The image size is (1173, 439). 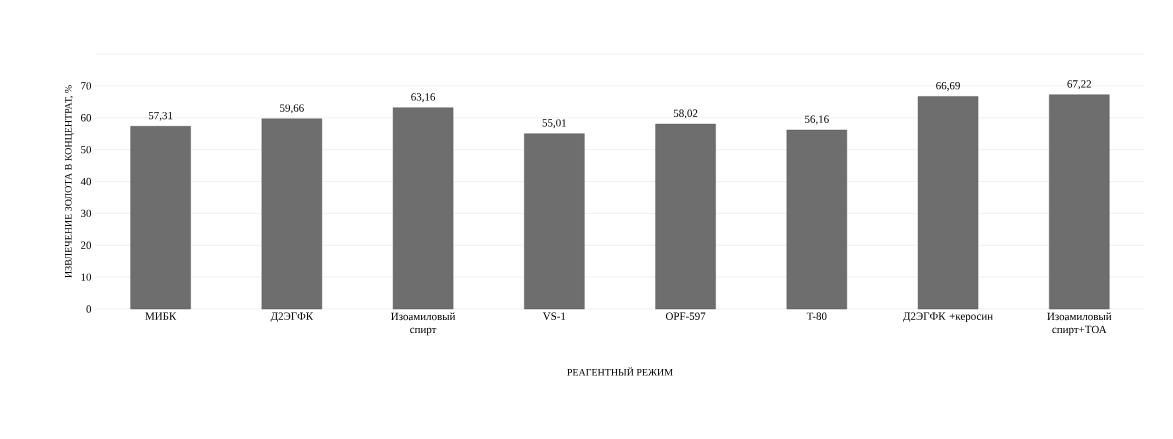 I want to click on y-tick-label: 50, so click(x=86, y=149).